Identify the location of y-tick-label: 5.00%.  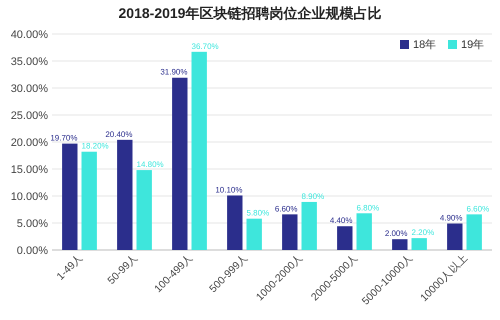
(32, 224).